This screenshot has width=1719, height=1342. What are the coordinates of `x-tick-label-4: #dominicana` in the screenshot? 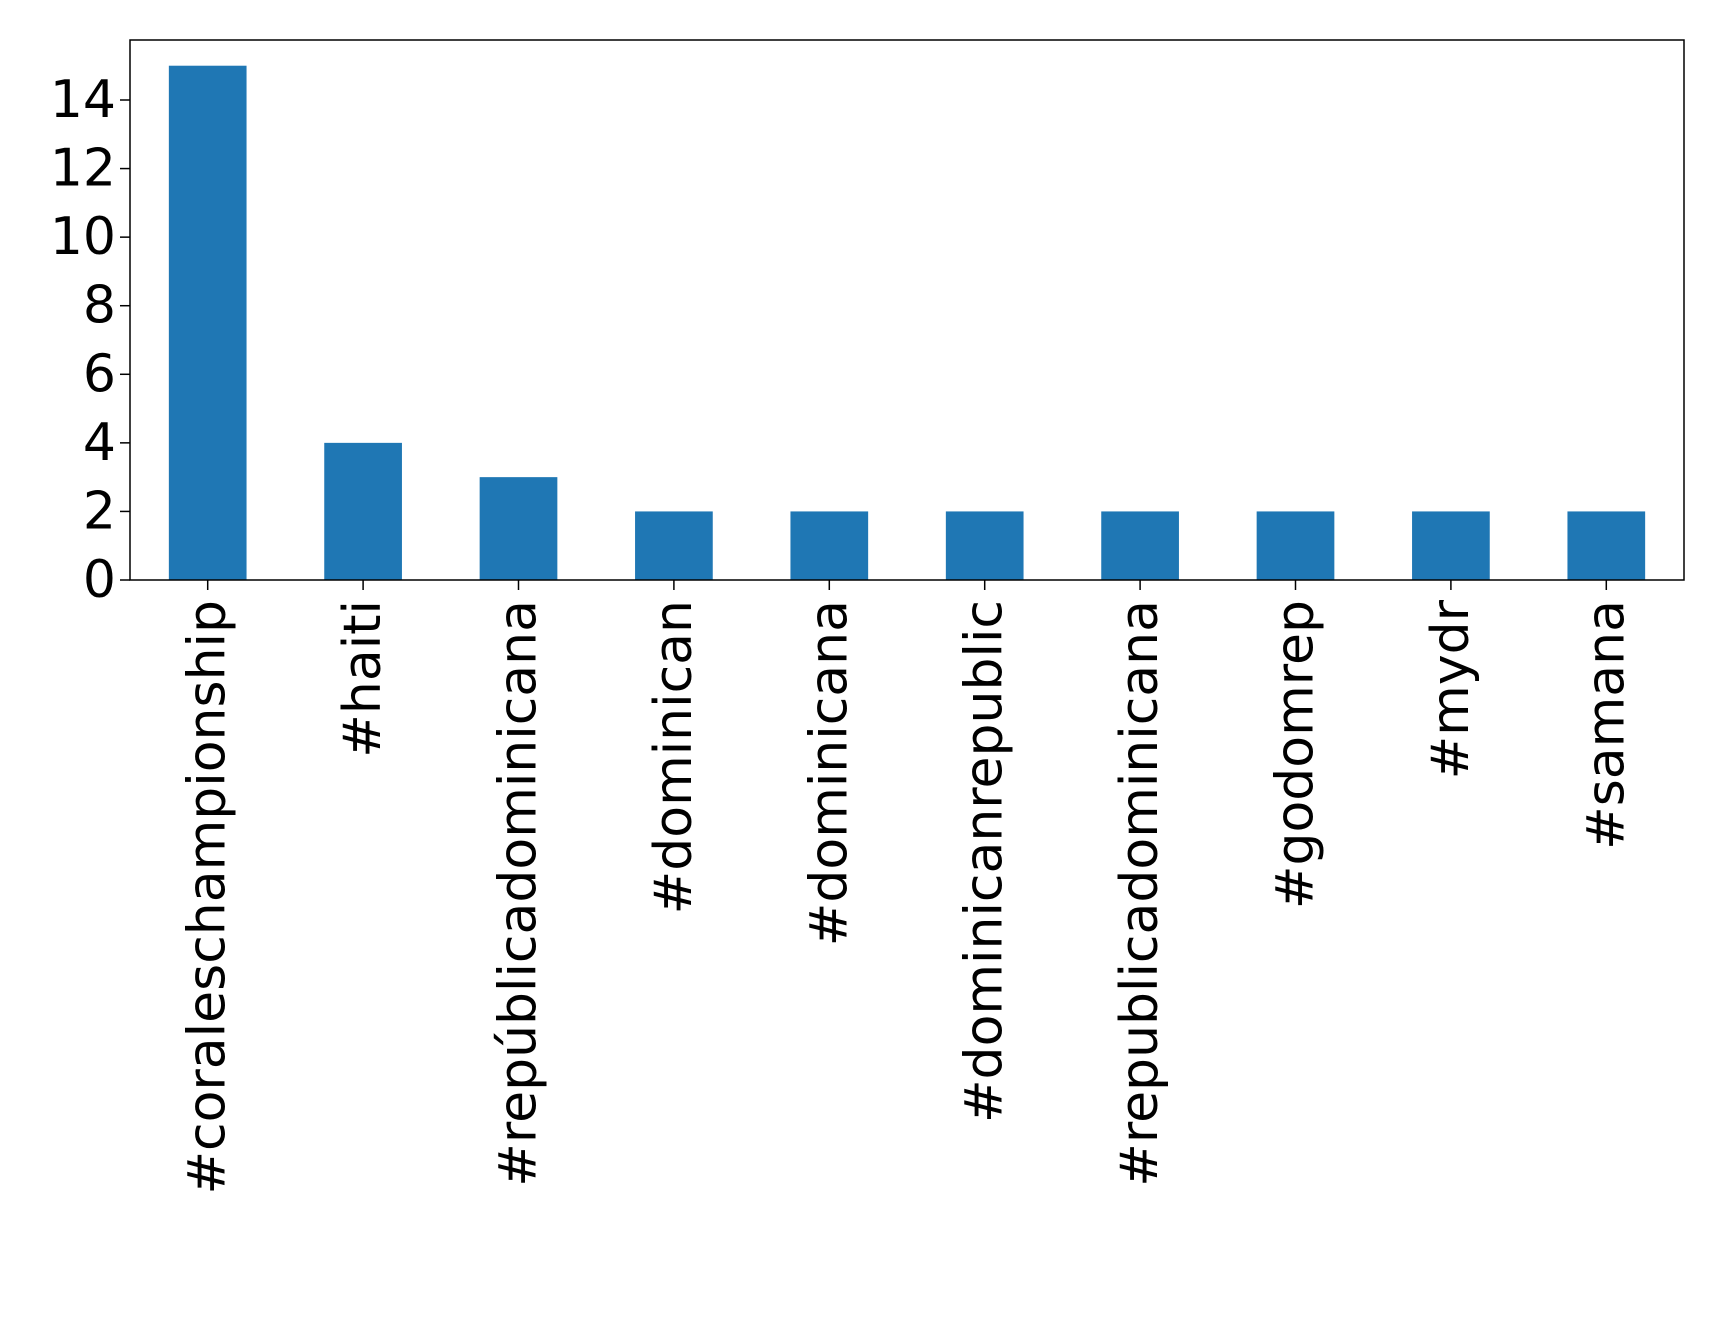 It's located at (829, 773).